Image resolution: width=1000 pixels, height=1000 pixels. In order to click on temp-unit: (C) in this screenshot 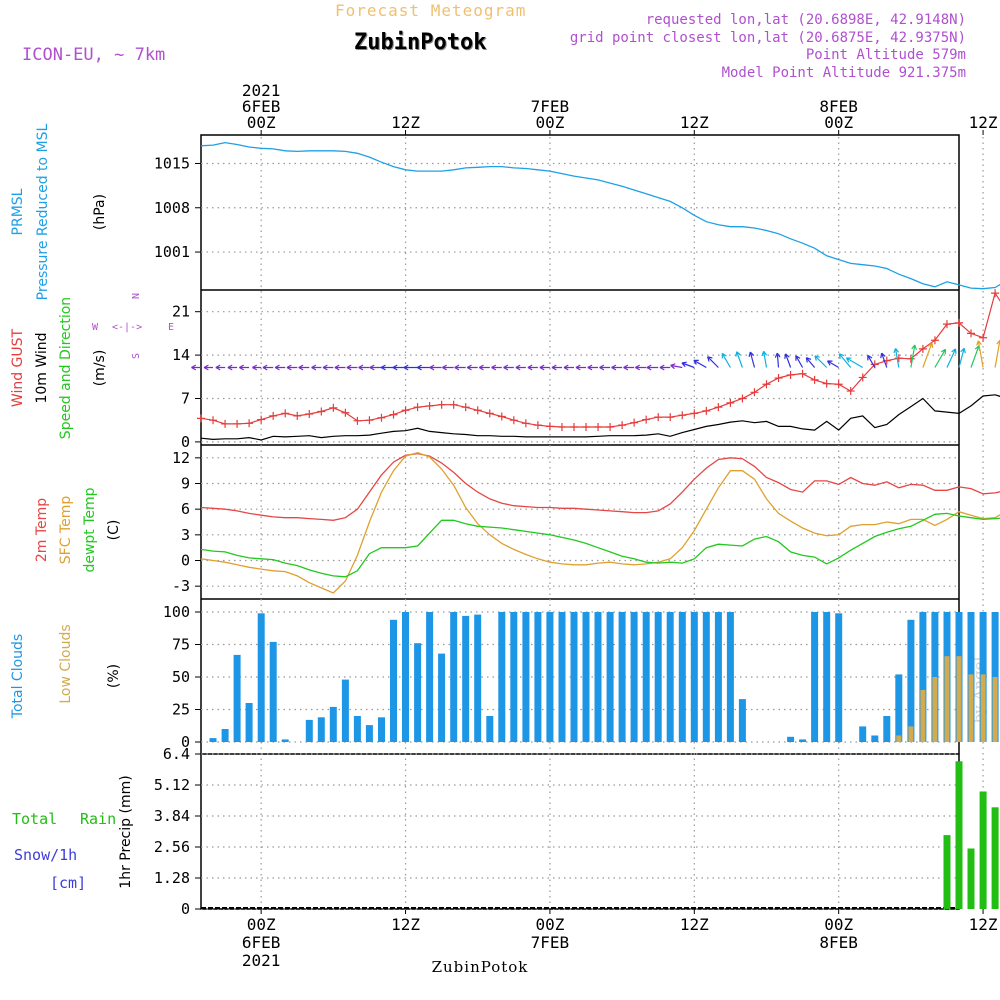, I will do `click(114, 530)`.